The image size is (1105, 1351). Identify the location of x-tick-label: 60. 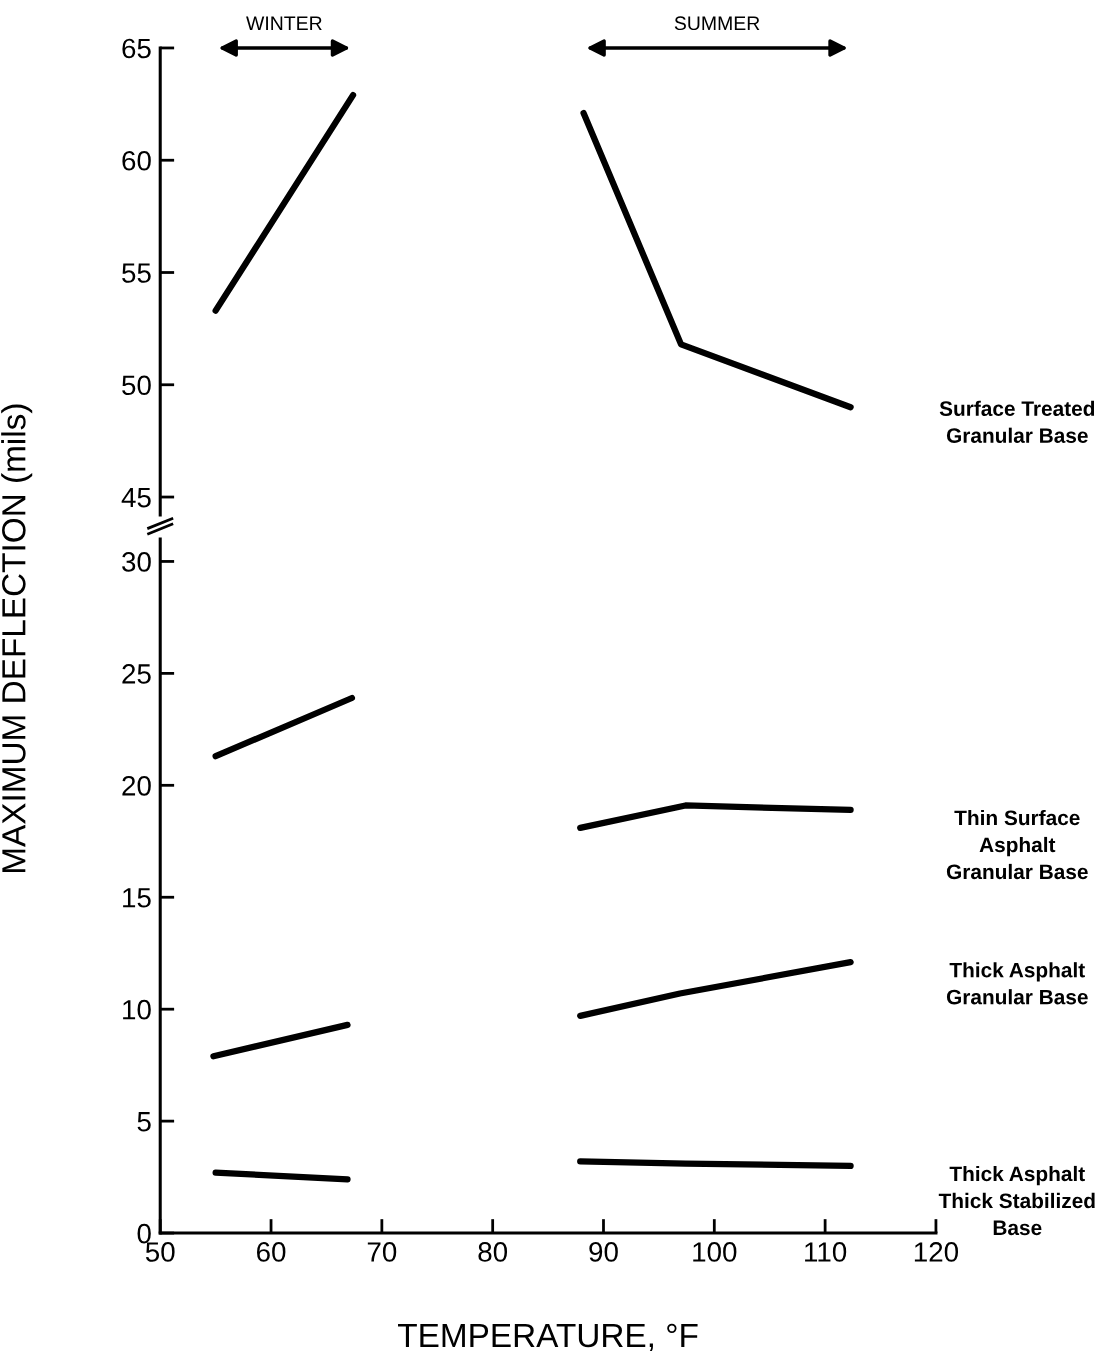
(271, 1252).